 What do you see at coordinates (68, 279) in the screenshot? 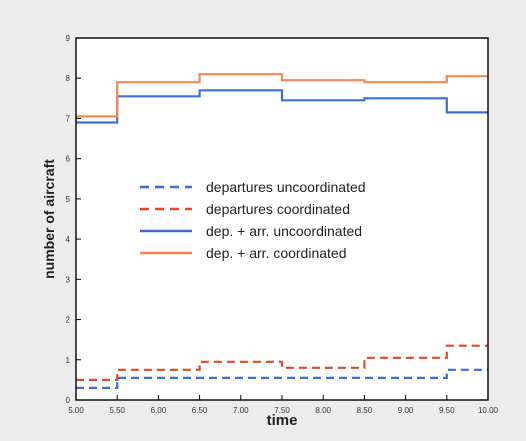
I see `y-tick-label: 3` at bounding box center [68, 279].